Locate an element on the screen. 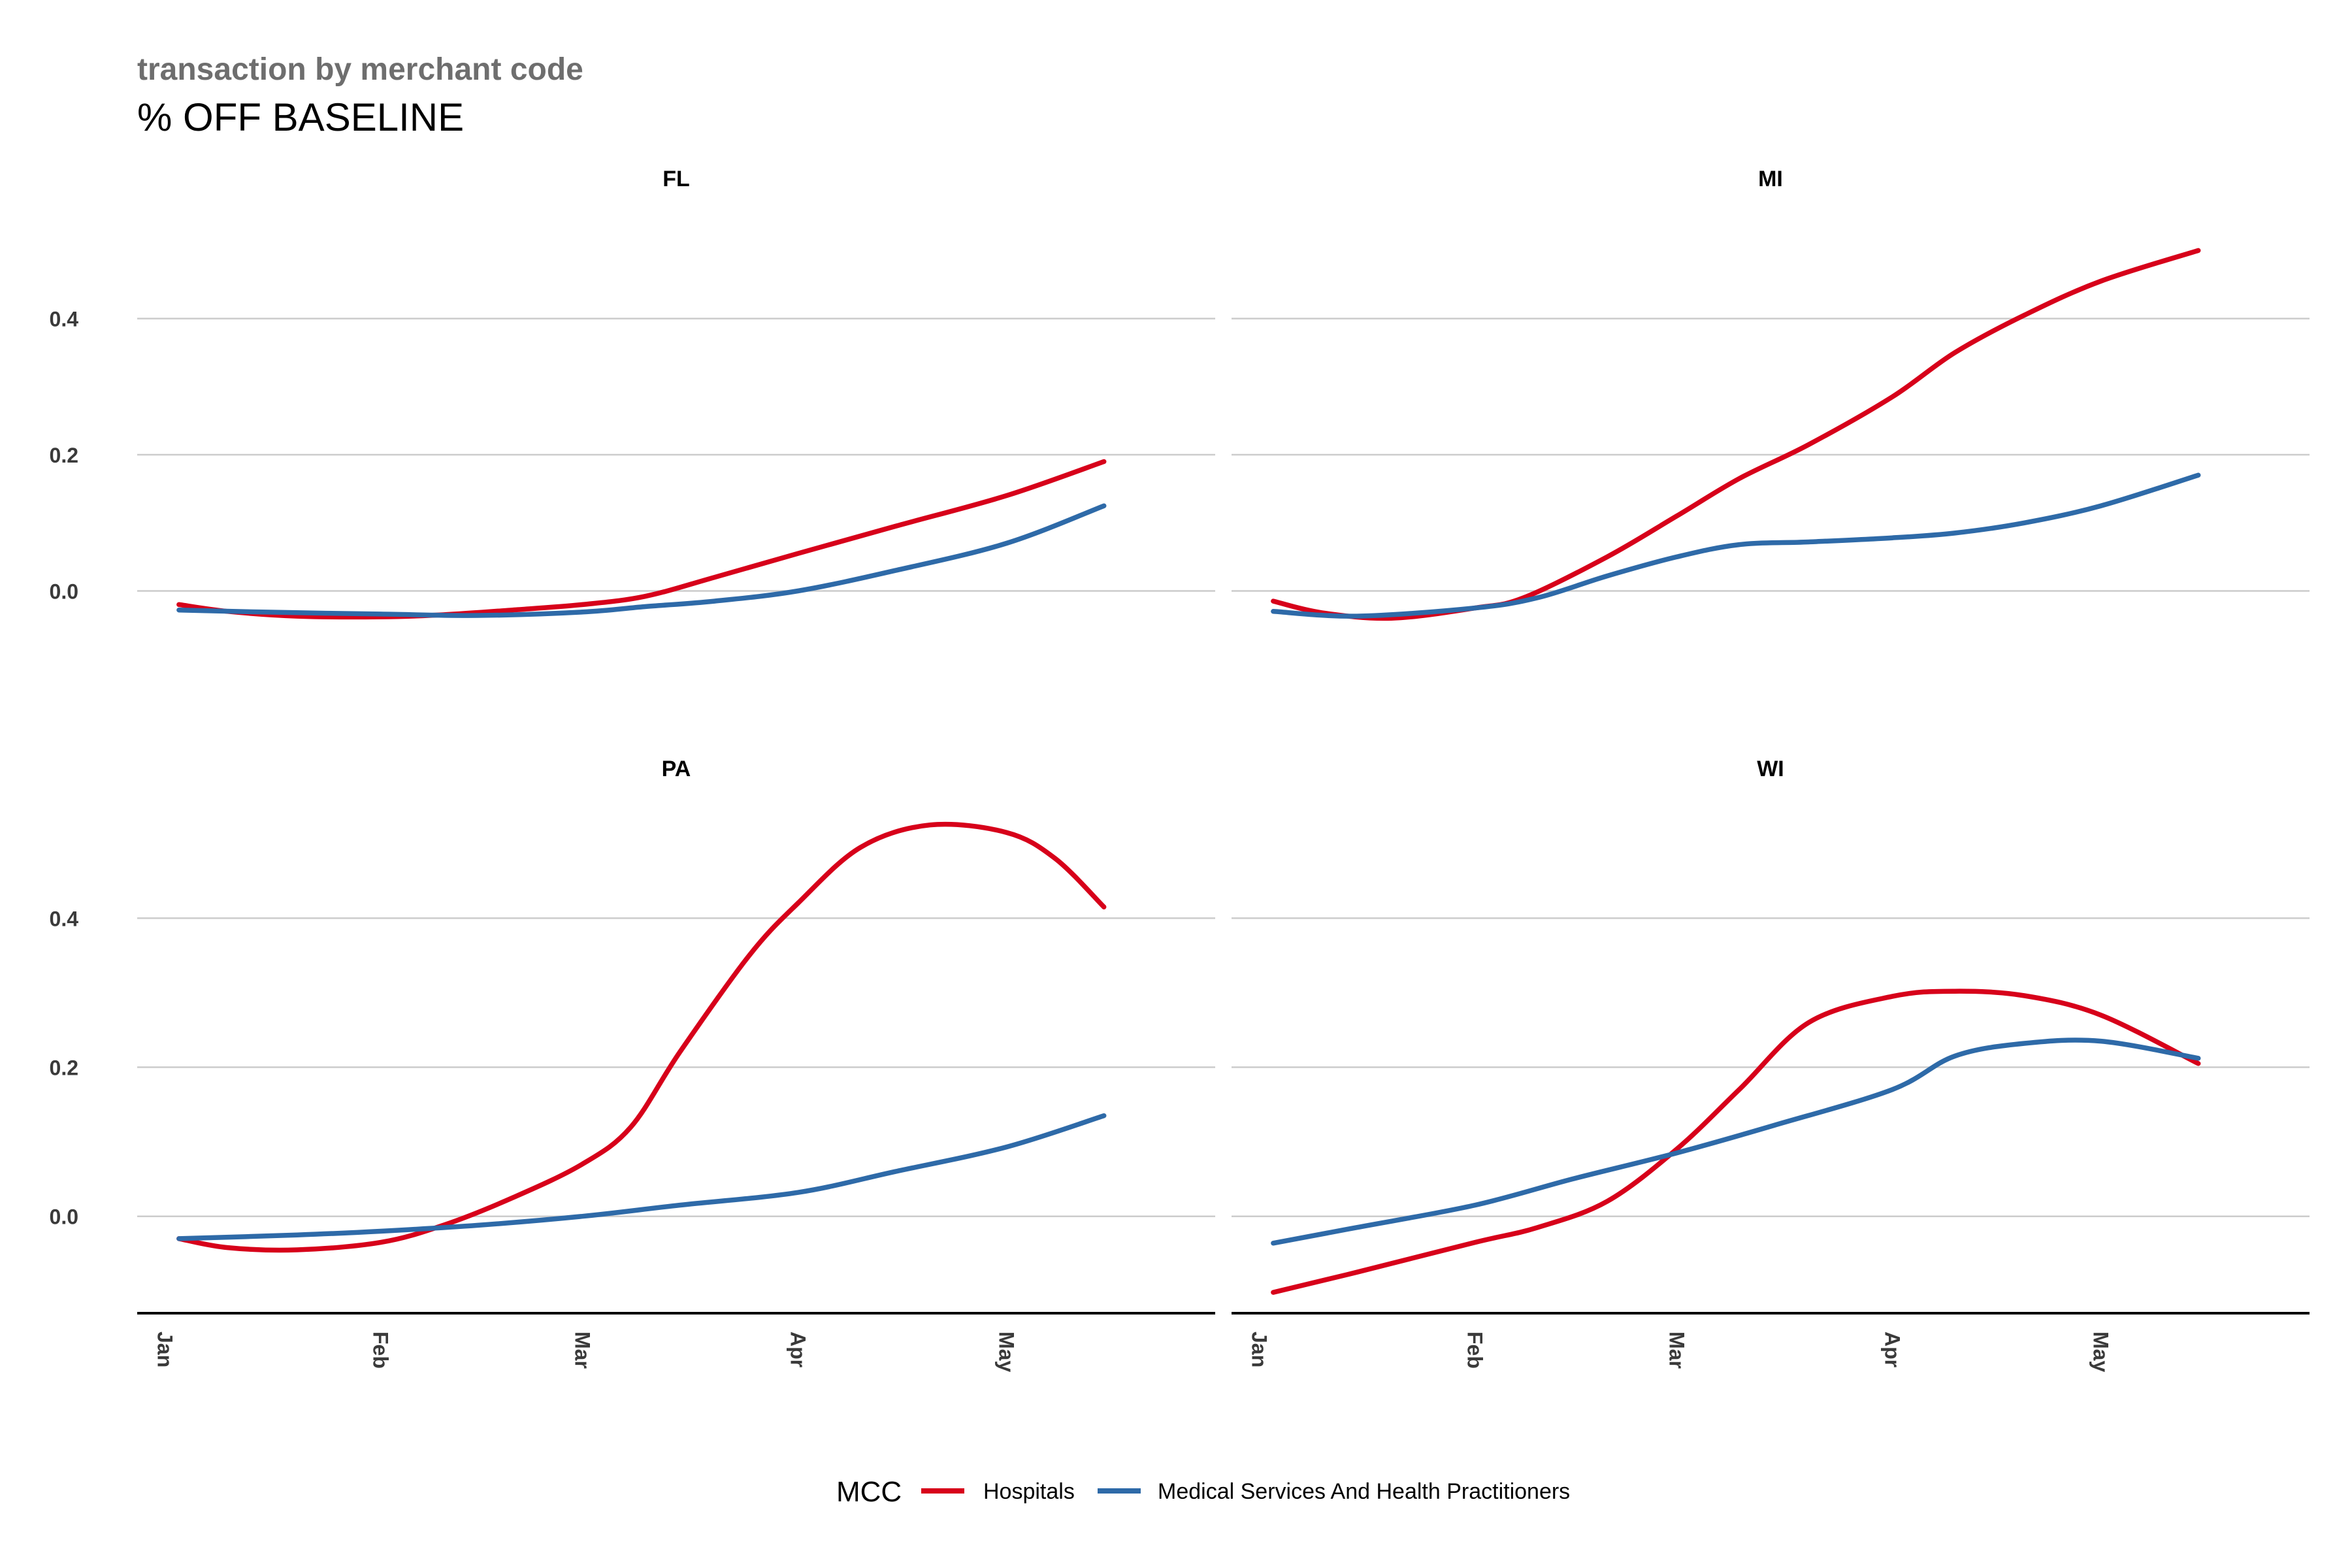  facet-panel-fl: FL 0.0 0.2 0.4 is located at coordinates (632, 393).